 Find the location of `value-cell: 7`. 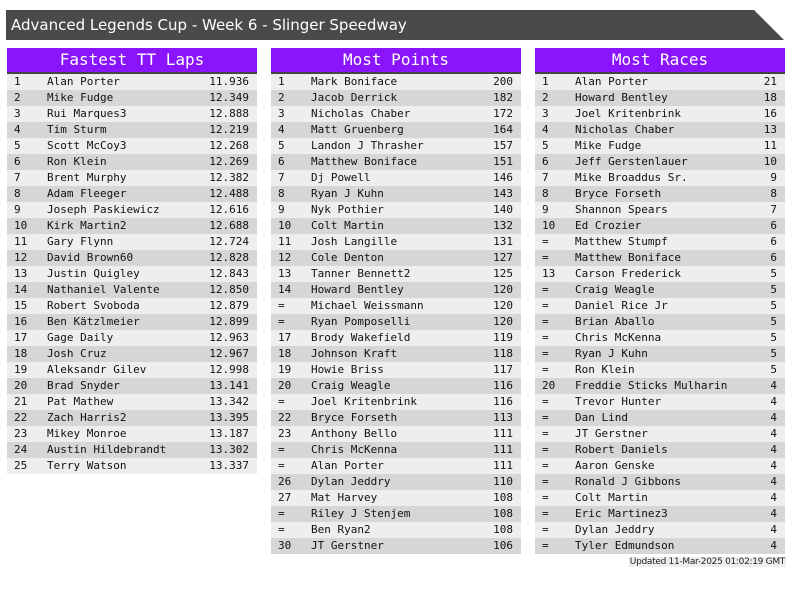

value-cell: 7 is located at coordinates (773, 209).